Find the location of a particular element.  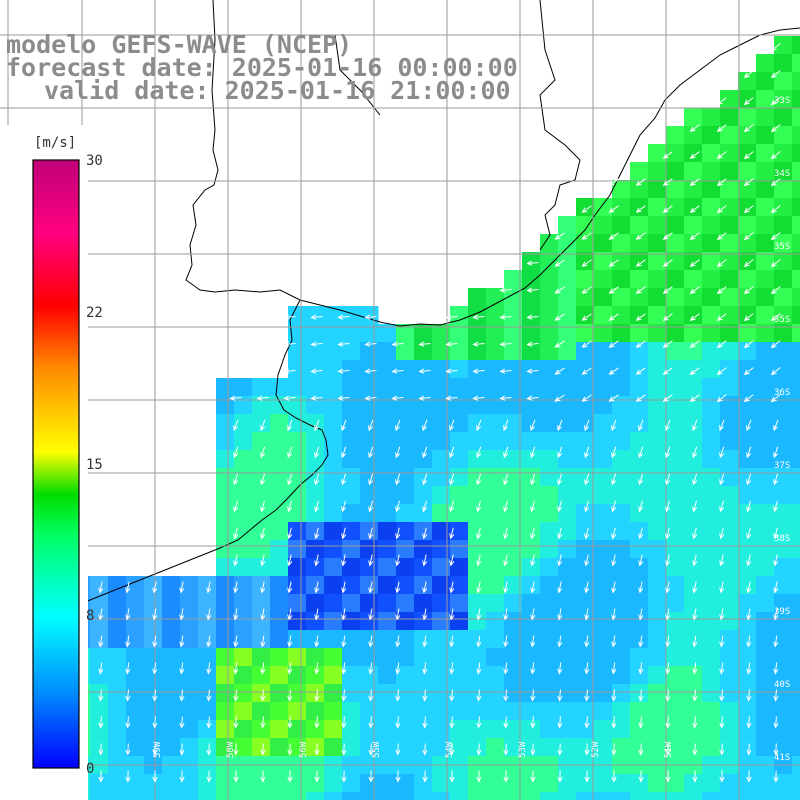

colorbar-tick-8: 8 is located at coordinates (90, 616).